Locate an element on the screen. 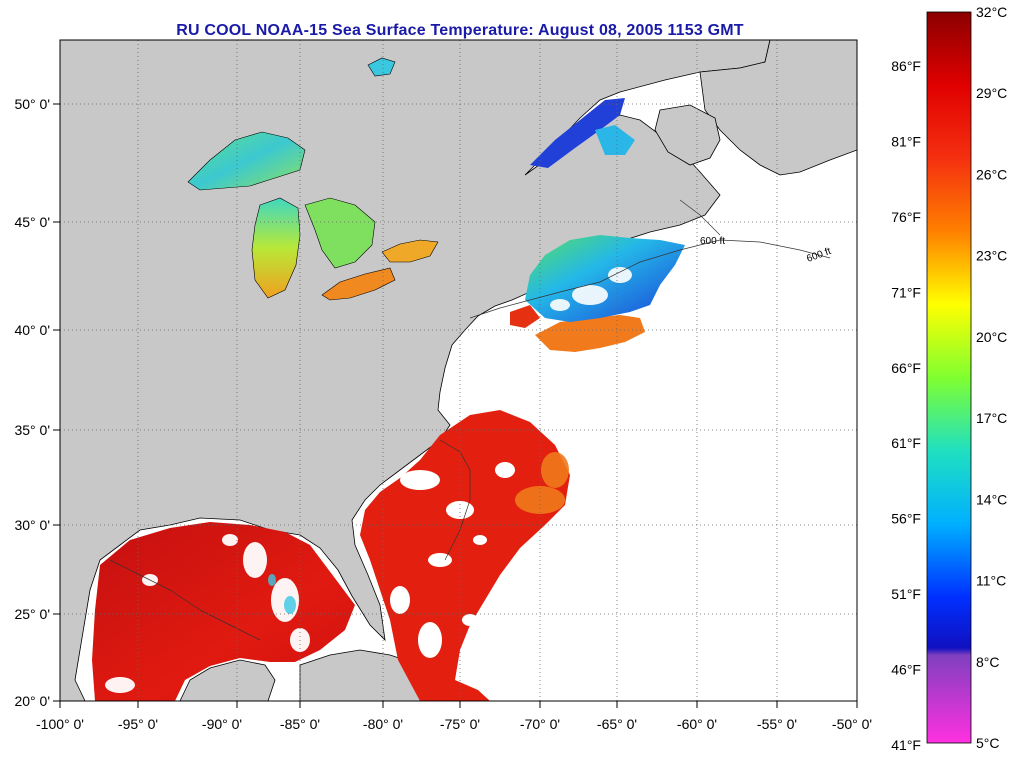 The image size is (1016, 761). lon-label: -90° 0' is located at coordinates (222, 724).